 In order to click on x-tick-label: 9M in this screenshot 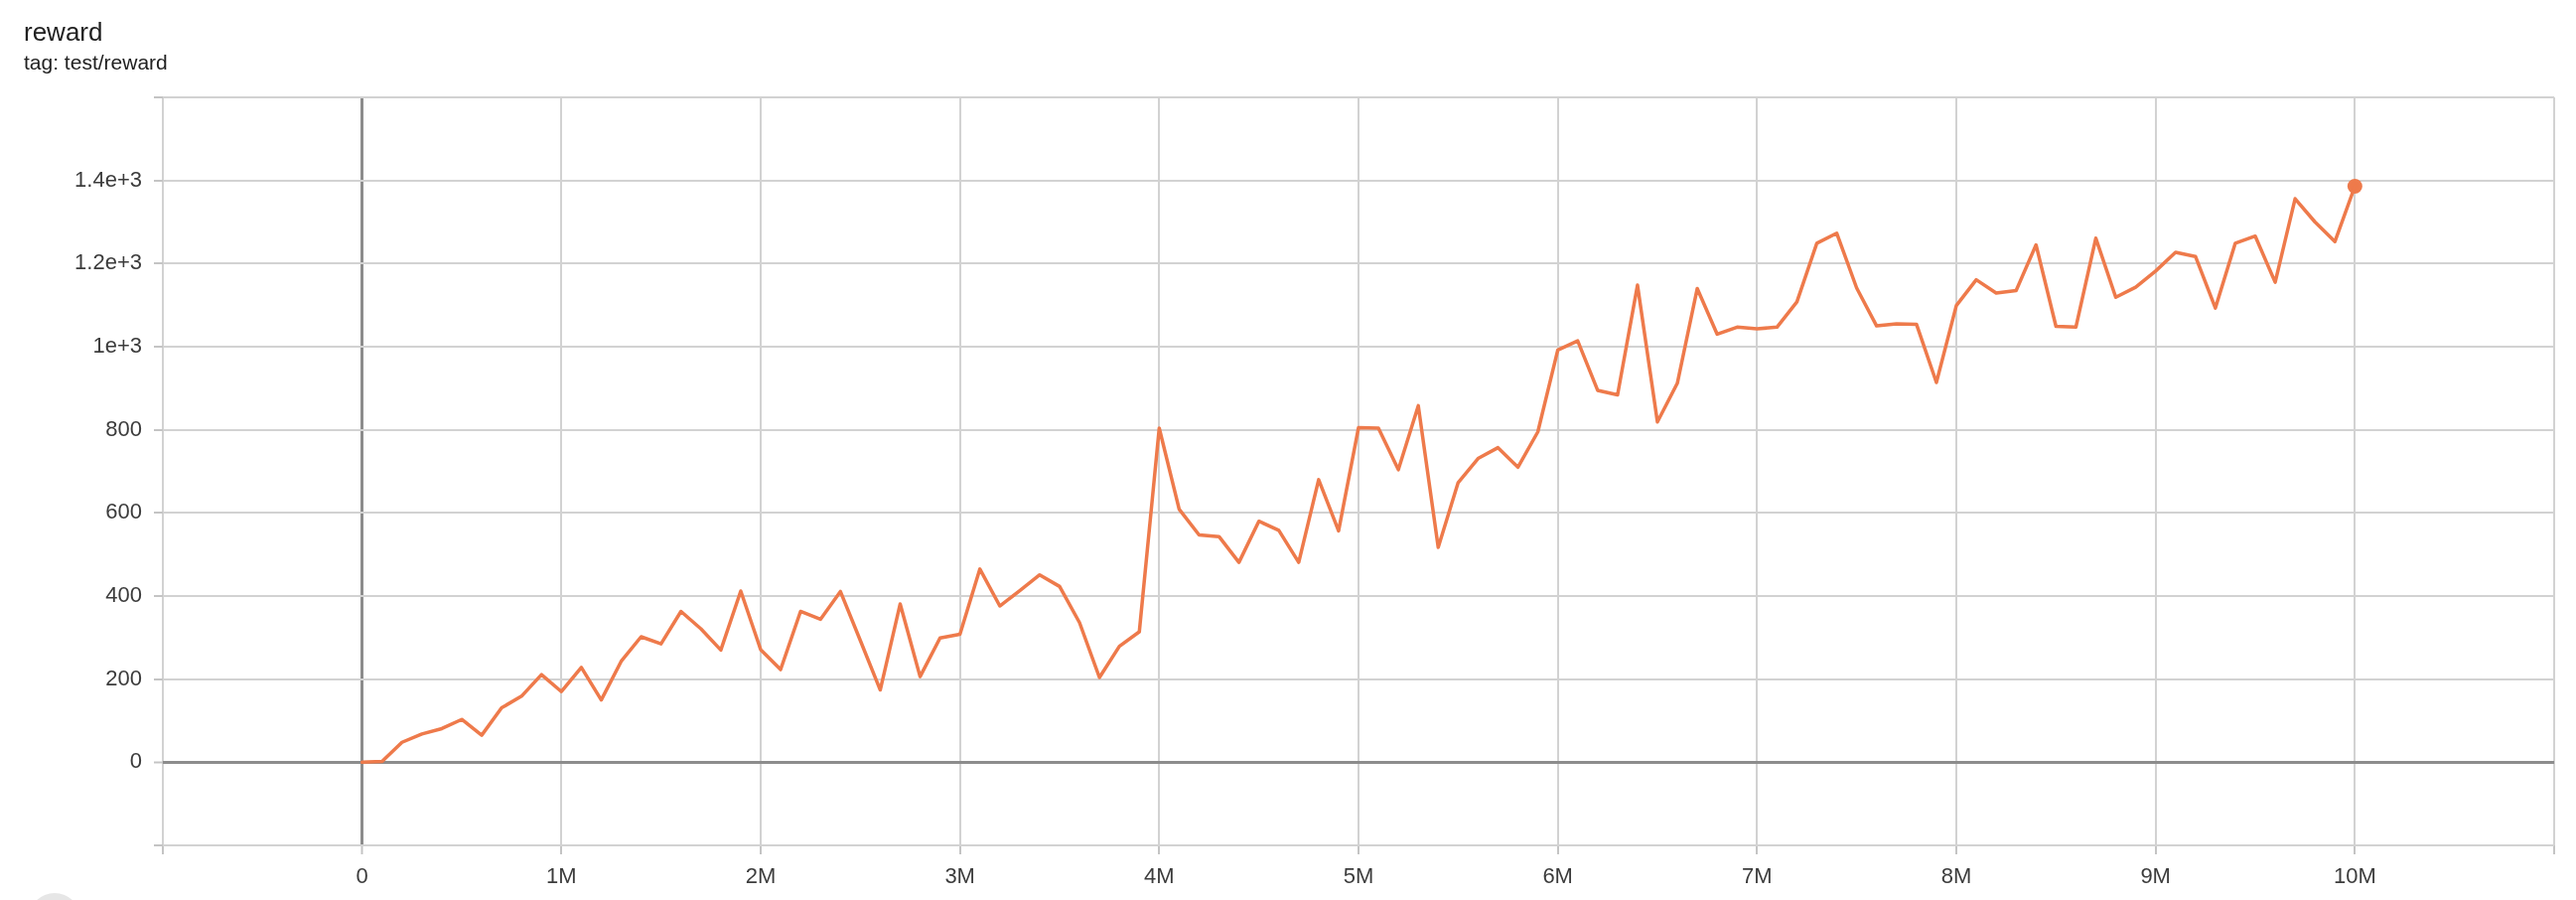, I will do `click(2155, 876)`.